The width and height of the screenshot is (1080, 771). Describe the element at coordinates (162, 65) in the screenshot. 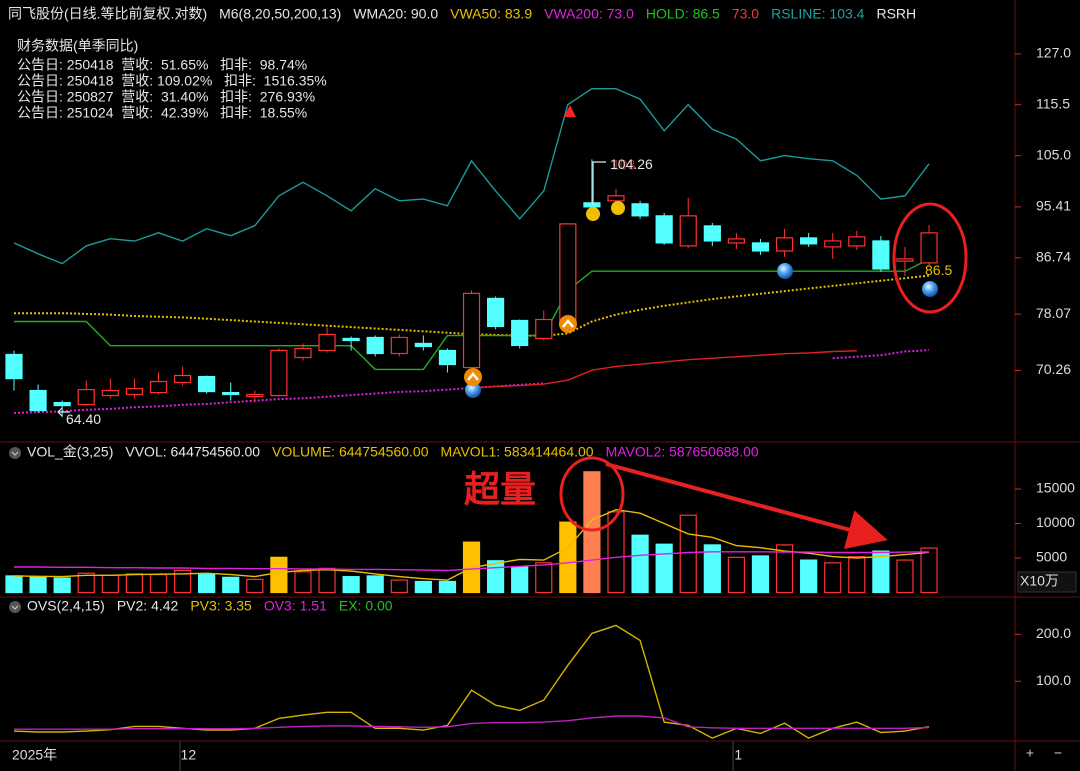

I see `notes-row: 公告日: 250418 营收: 51.65% 扣非: 98.74%` at that location.